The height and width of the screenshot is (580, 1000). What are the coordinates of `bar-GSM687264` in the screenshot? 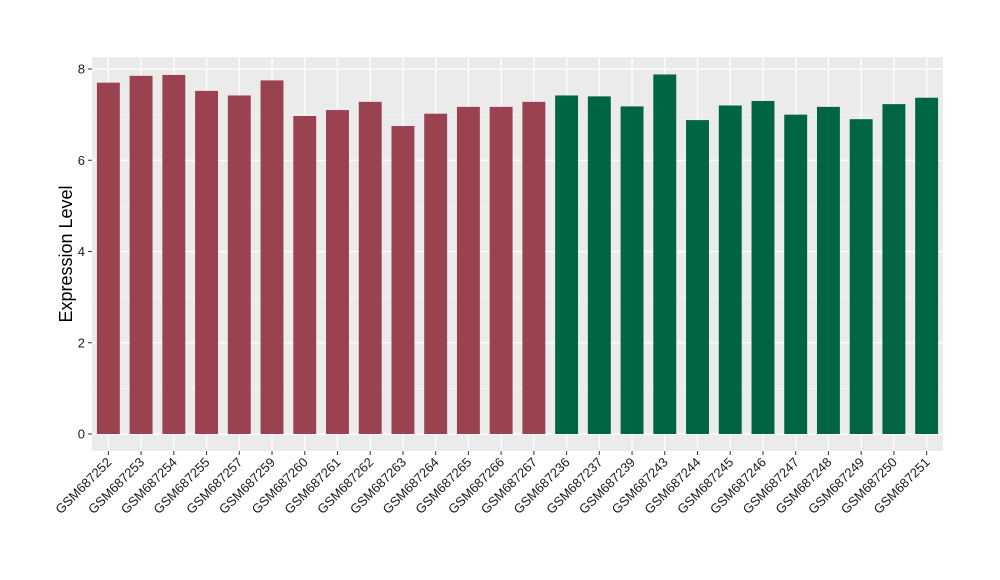 It's located at (436, 274).